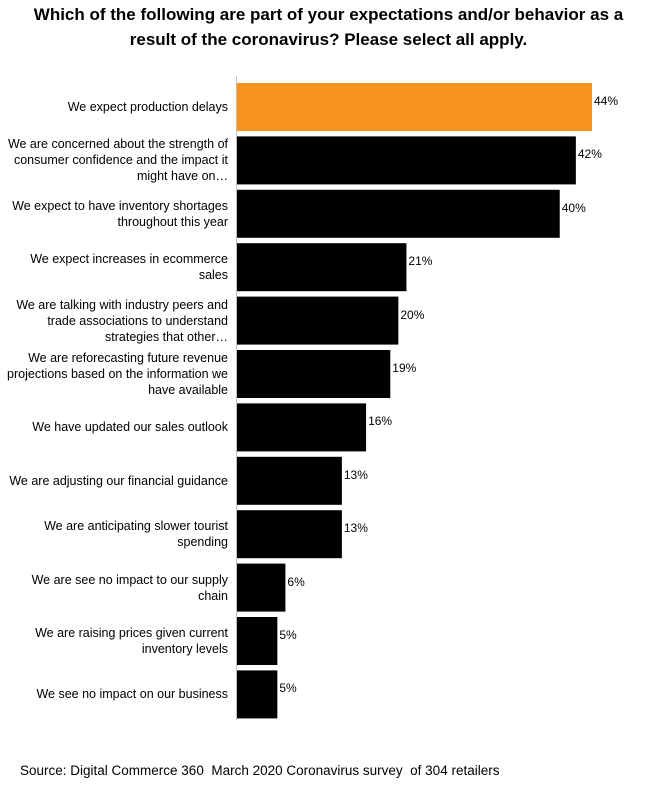  I want to click on category-label: We expect increases in ecommerce sales, so click(129, 267).